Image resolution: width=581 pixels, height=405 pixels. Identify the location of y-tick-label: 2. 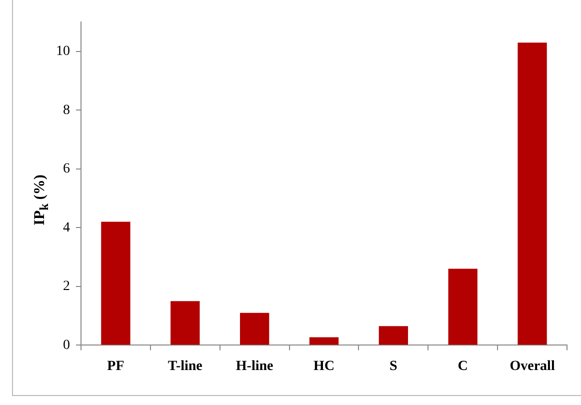
(66, 286).